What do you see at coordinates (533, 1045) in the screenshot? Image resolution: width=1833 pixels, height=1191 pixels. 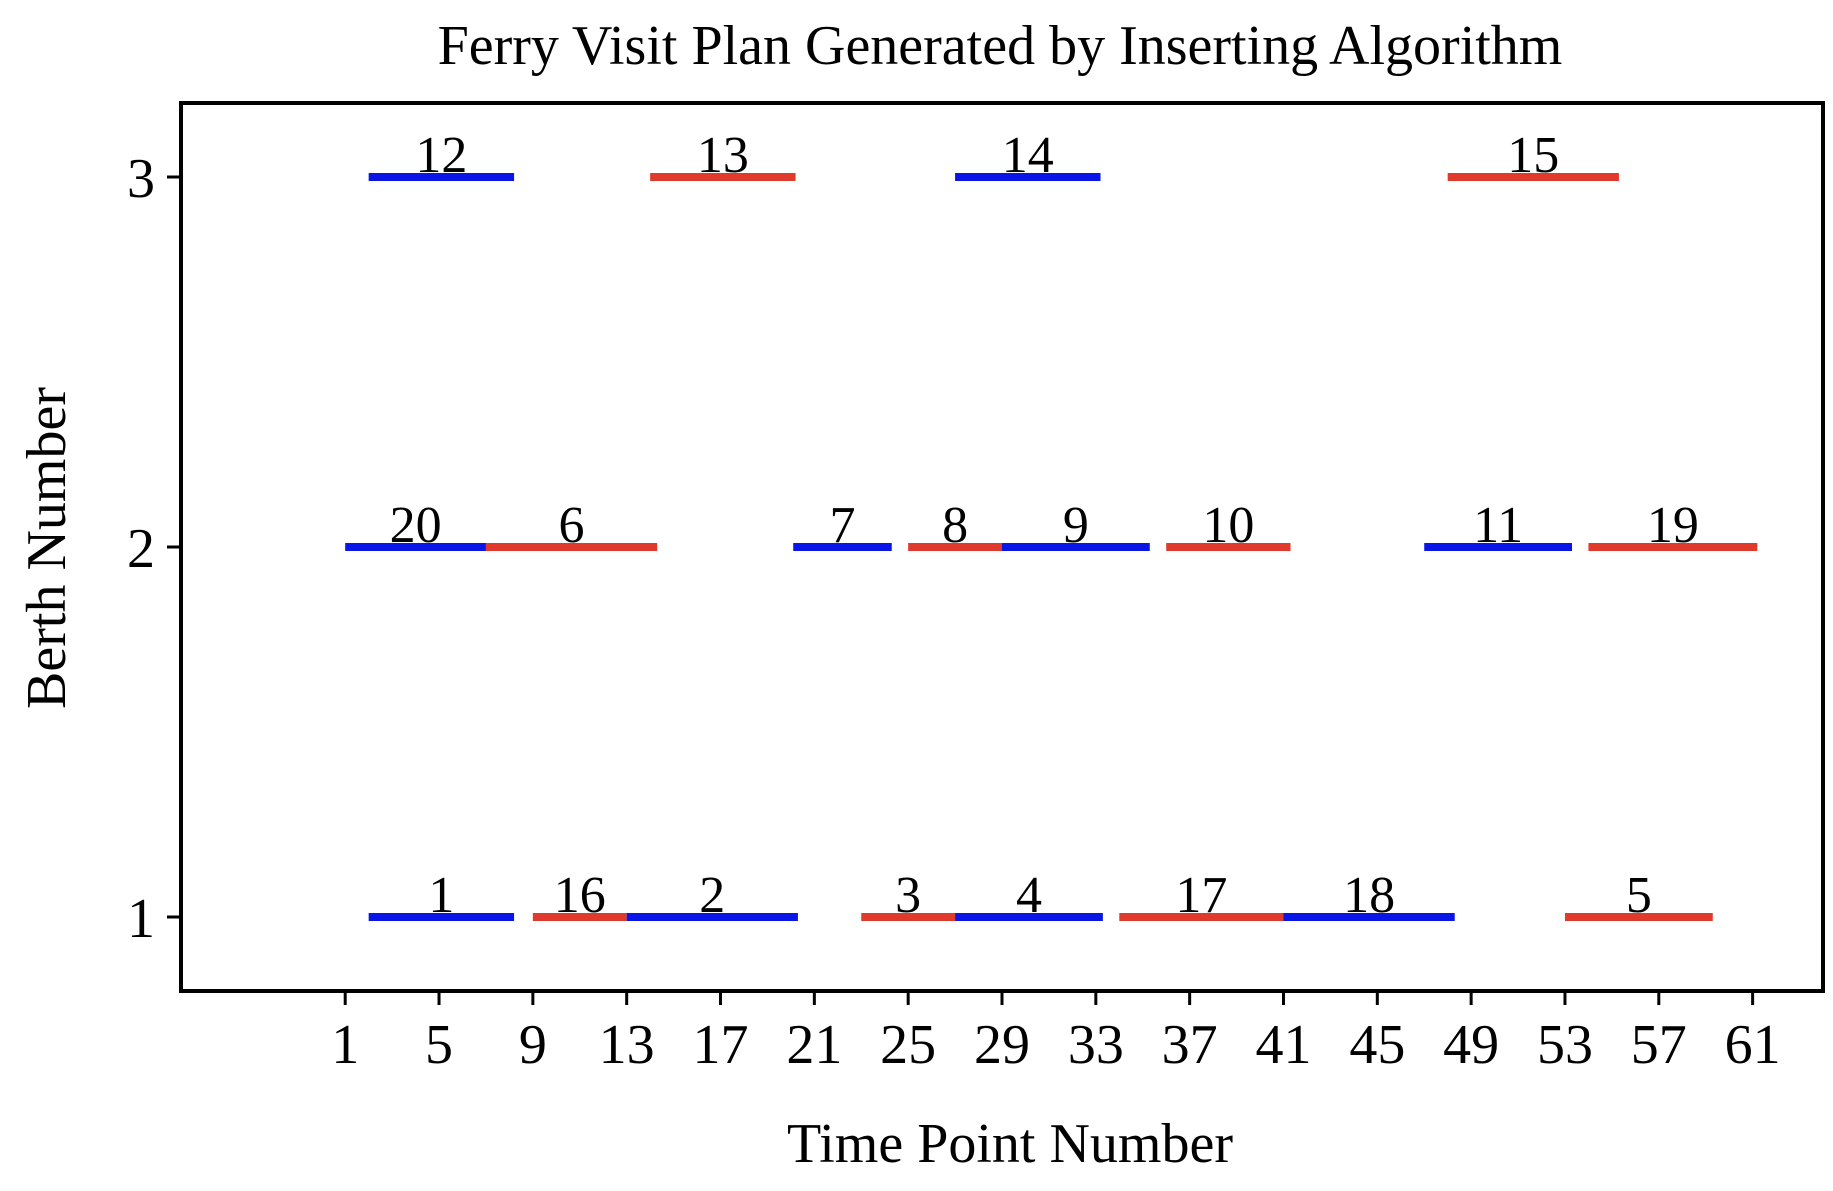 I see `x-tick-label: 9` at bounding box center [533, 1045].